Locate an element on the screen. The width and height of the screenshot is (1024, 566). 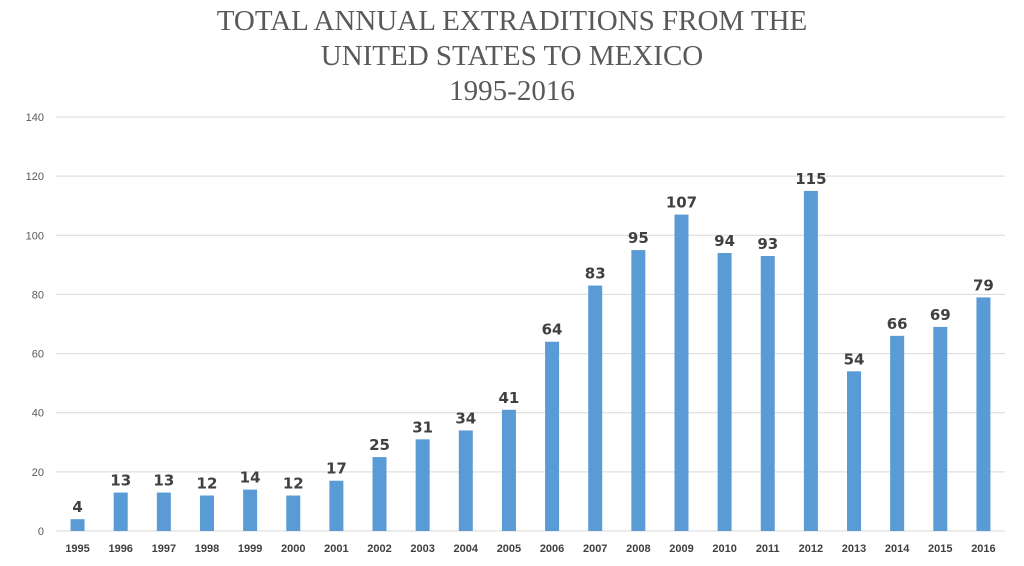
x-tick-label: 2011 is located at coordinates (768, 549).